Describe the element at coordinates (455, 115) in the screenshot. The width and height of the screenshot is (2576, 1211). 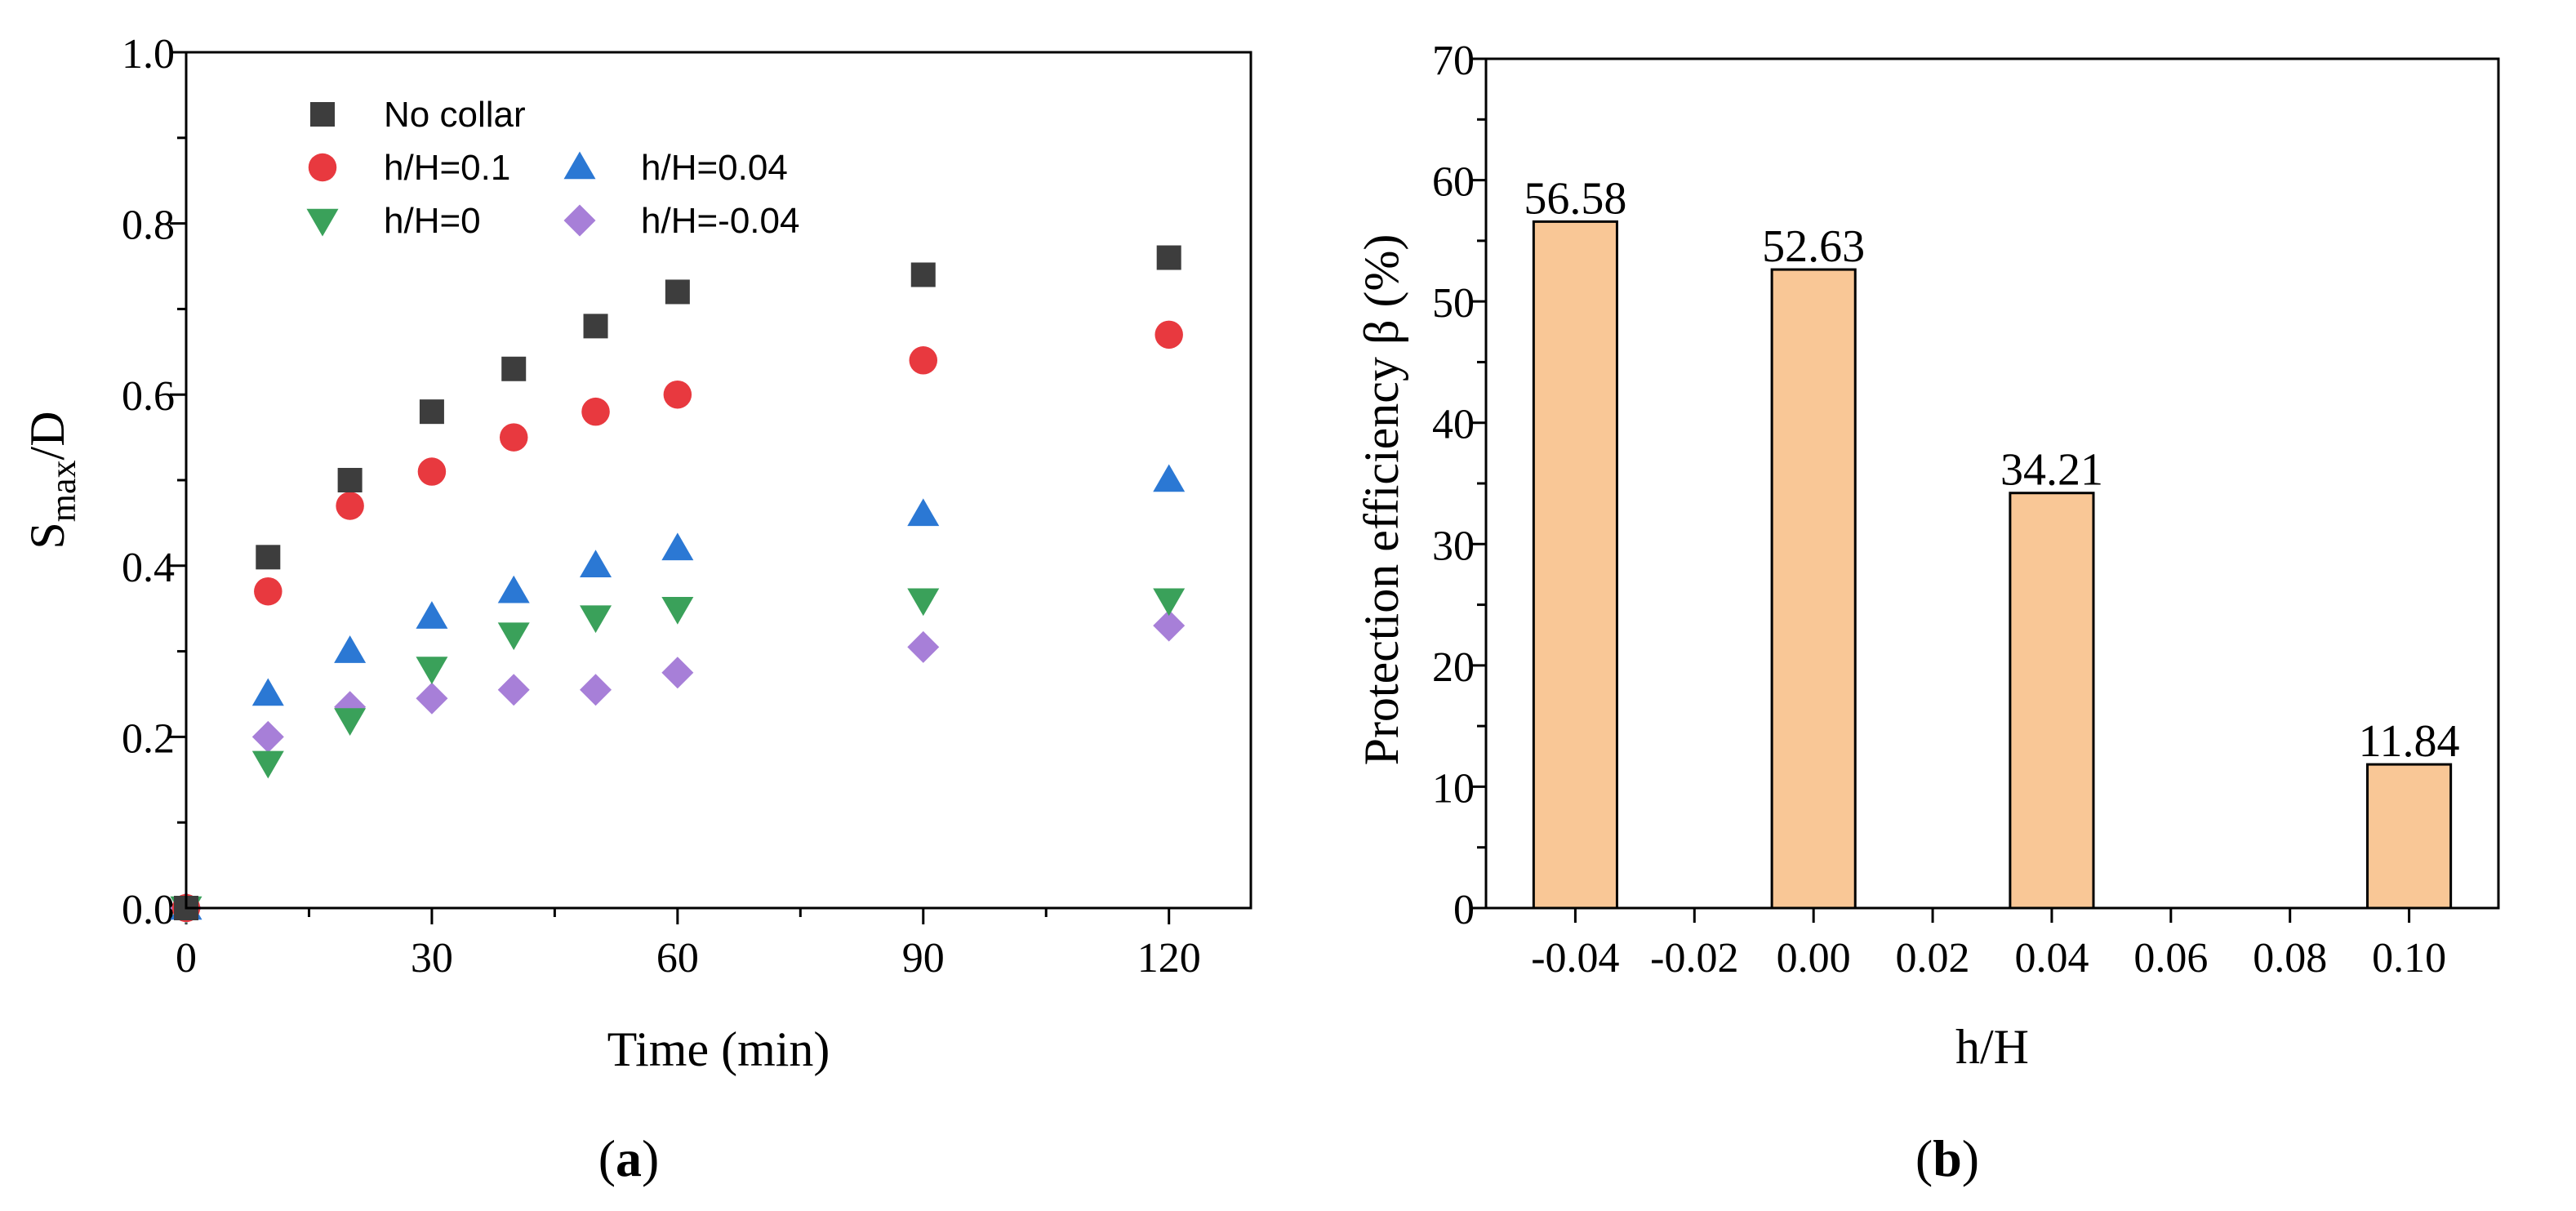
I see `panel-a-legend-label: No collar` at that location.